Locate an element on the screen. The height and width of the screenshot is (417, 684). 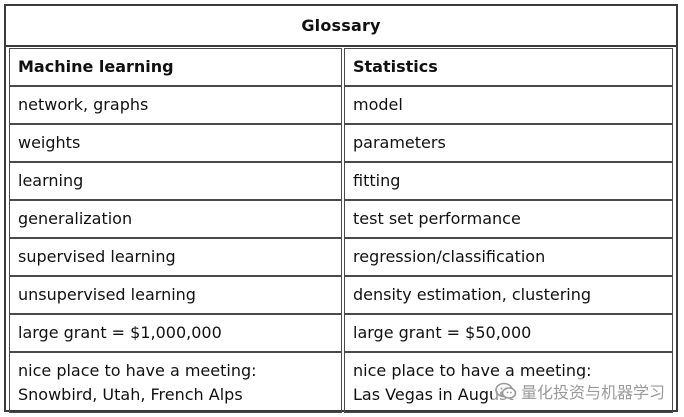
column-header-machine-learning: Machine learning is located at coordinates (175, 67).